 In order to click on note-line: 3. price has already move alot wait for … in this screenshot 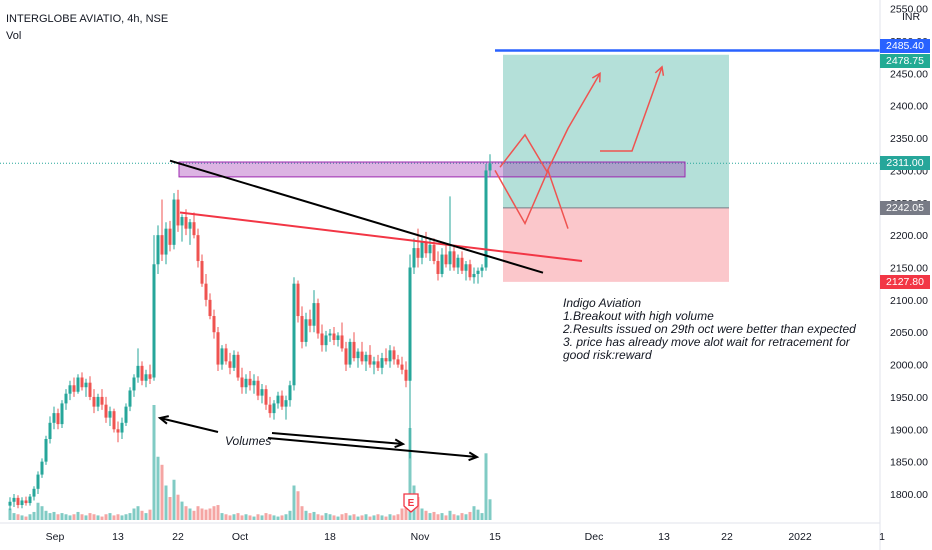, I will do `click(706, 342)`.